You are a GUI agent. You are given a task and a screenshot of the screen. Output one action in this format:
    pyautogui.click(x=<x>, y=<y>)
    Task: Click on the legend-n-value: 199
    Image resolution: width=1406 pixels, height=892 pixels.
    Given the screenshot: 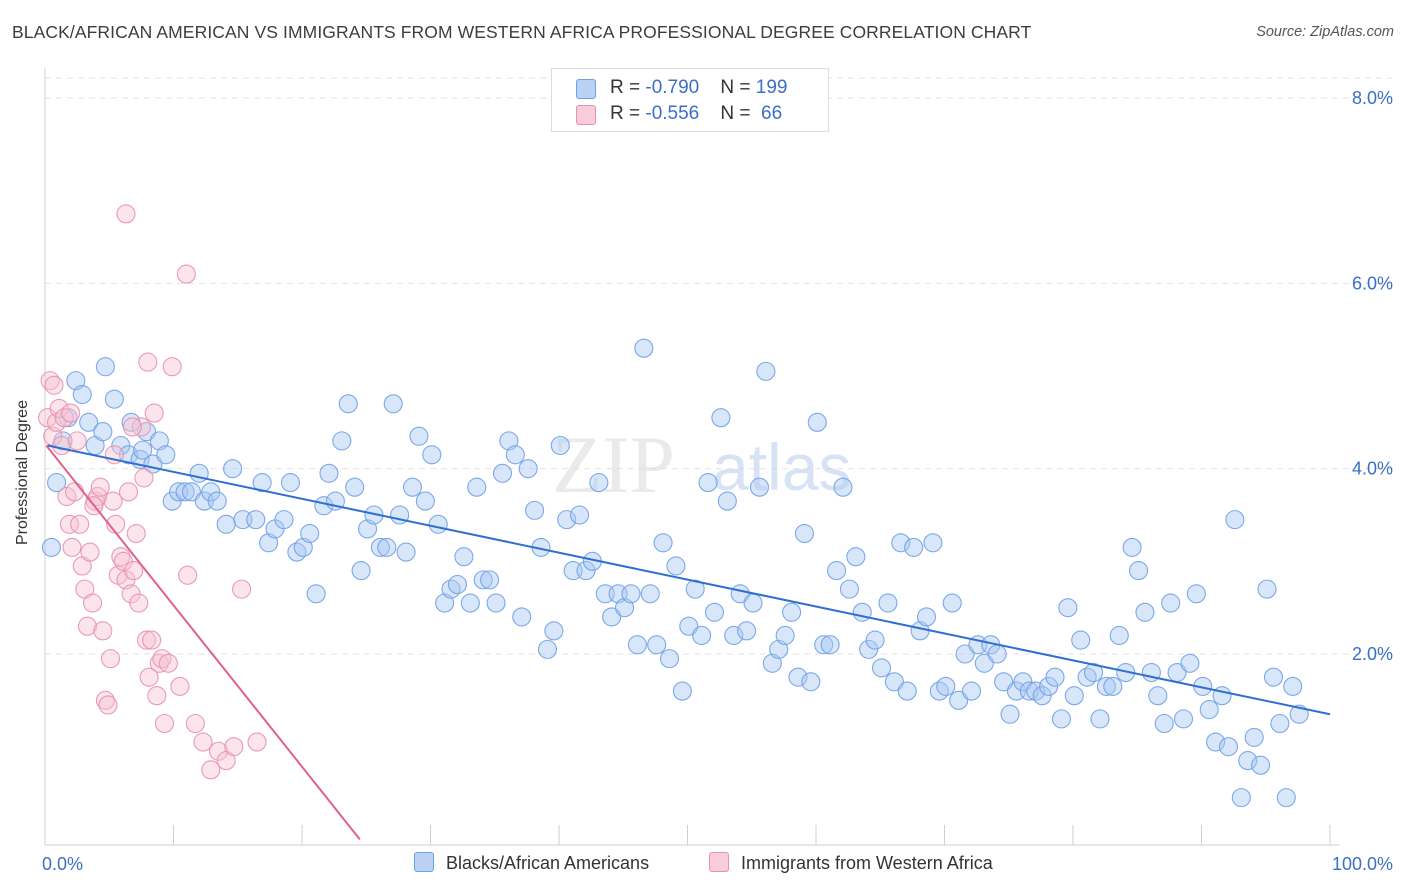 What is the action you would take?
    pyautogui.click(x=771, y=87)
    